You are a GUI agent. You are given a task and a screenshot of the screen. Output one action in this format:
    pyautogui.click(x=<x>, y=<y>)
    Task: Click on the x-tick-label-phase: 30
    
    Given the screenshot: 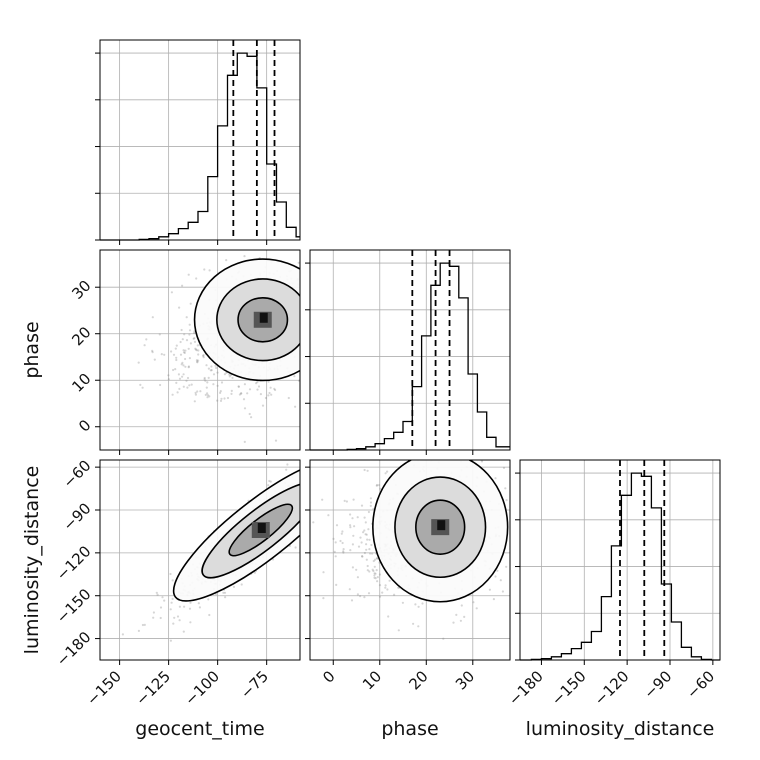 What is the action you would take?
    pyautogui.click(x=465, y=680)
    